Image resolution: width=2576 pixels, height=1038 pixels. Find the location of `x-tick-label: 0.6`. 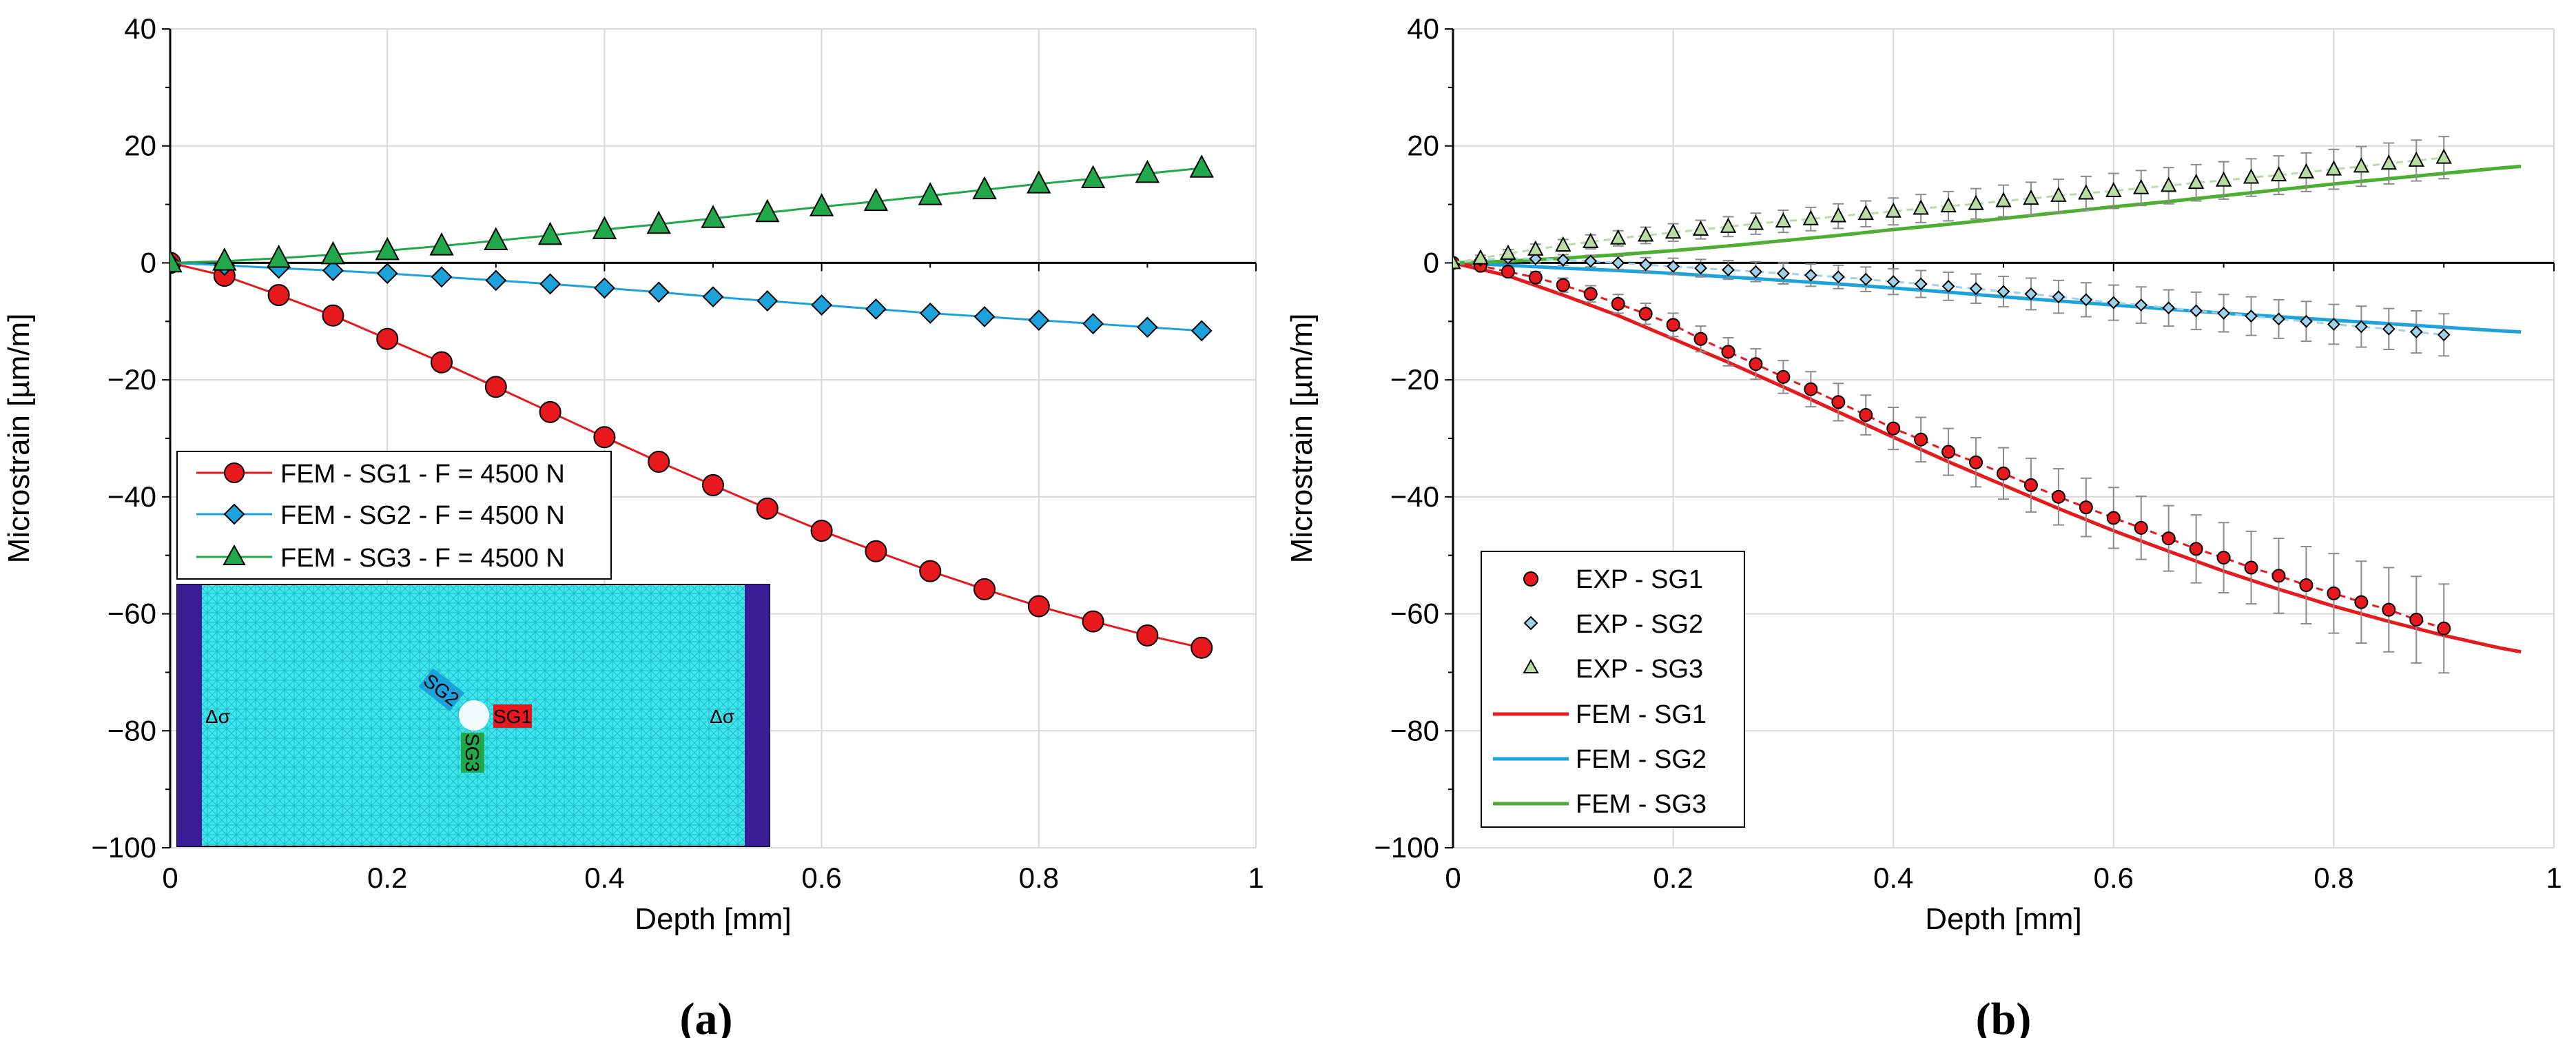

x-tick-label: 0.6 is located at coordinates (821, 878).